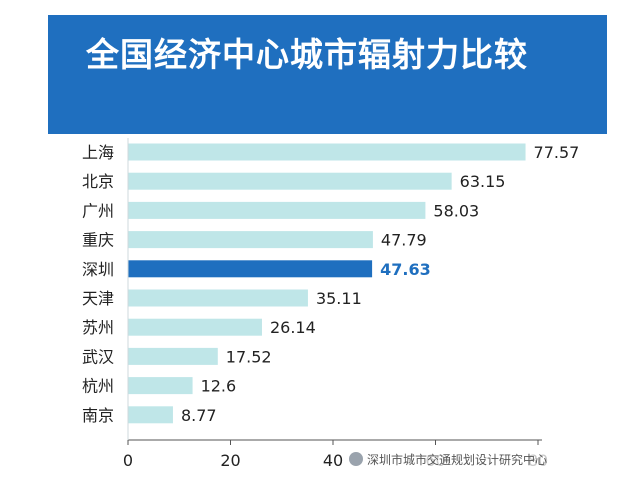 Image resolution: width=618 pixels, height=491 pixels. Describe the element at coordinates (98, 327) in the screenshot. I see `category-label: 苏州` at that location.